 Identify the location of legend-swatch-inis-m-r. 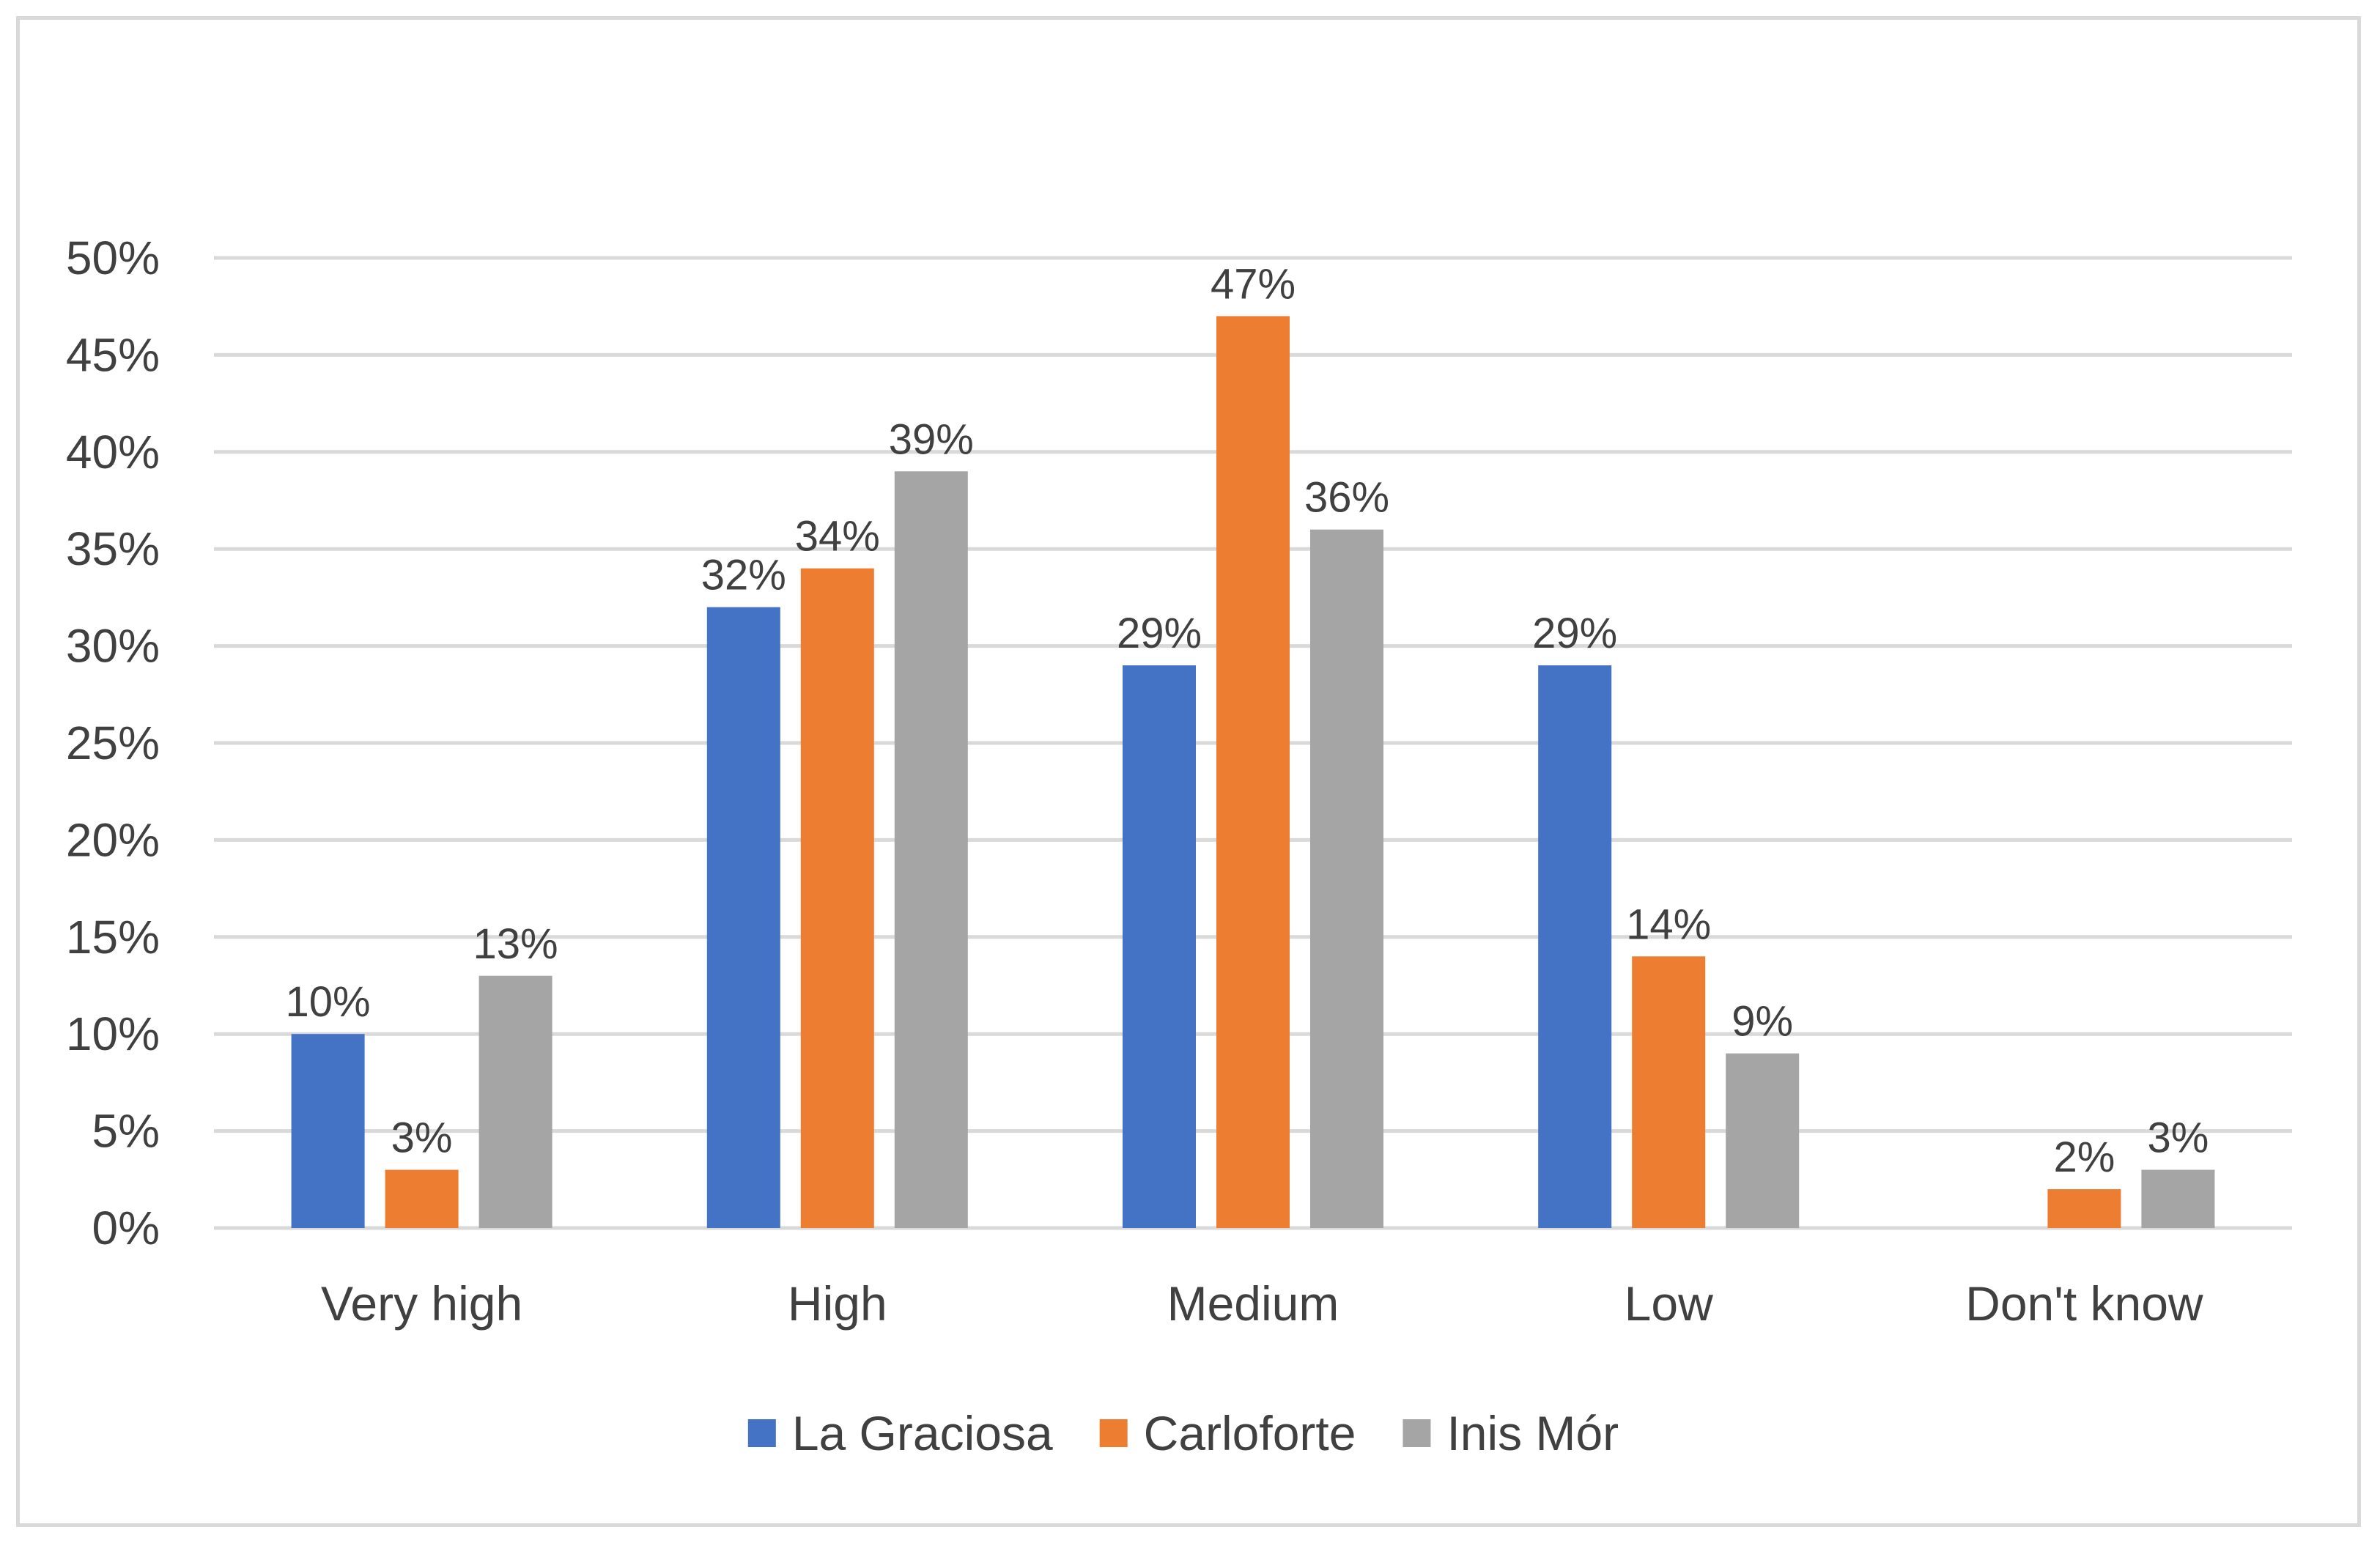
(1416, 1433).